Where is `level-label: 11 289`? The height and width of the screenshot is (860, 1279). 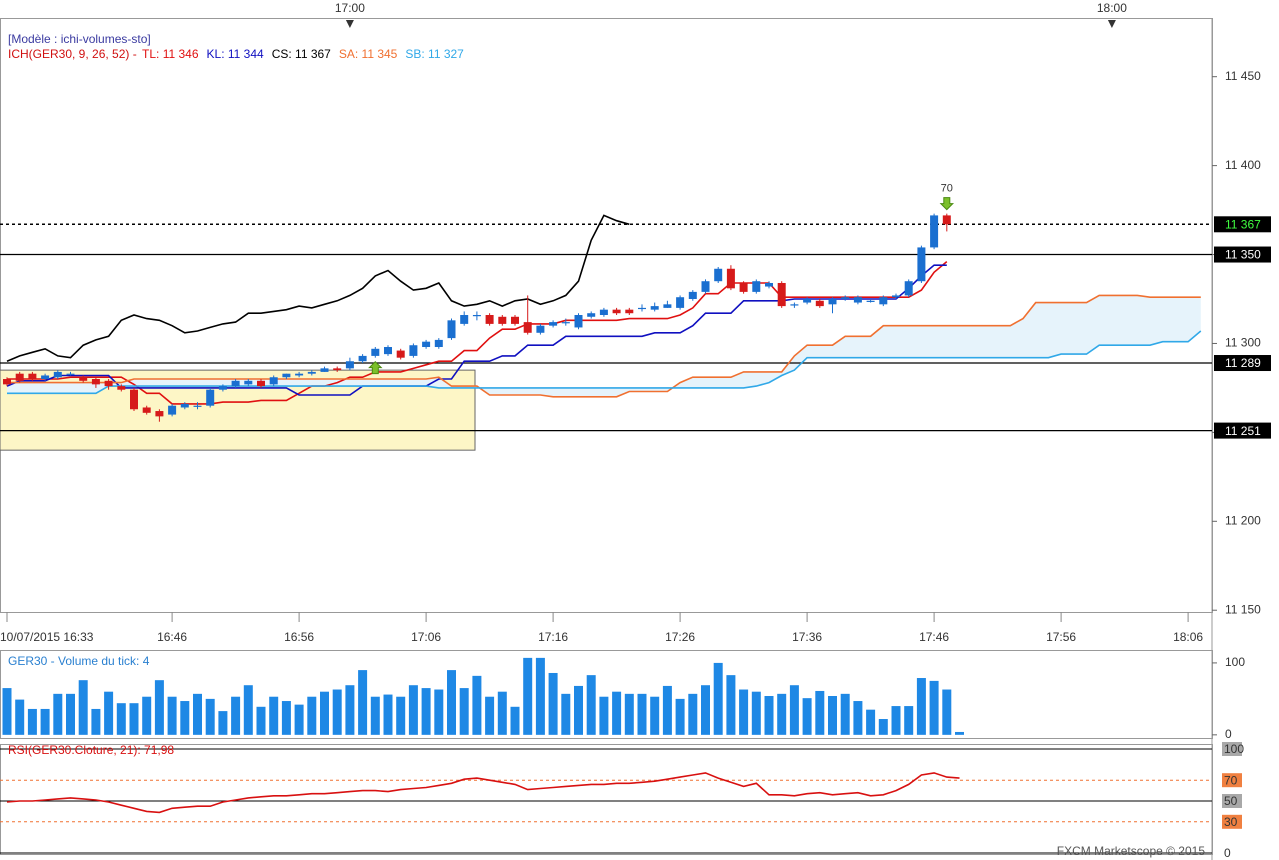 level-label: 11 289 is located at coordinates (1243, 363).